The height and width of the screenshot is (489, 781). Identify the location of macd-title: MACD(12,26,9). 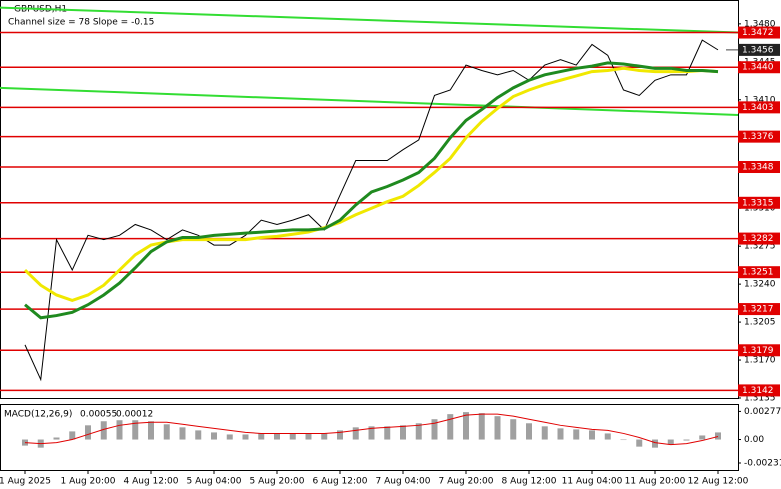
(38, 415).